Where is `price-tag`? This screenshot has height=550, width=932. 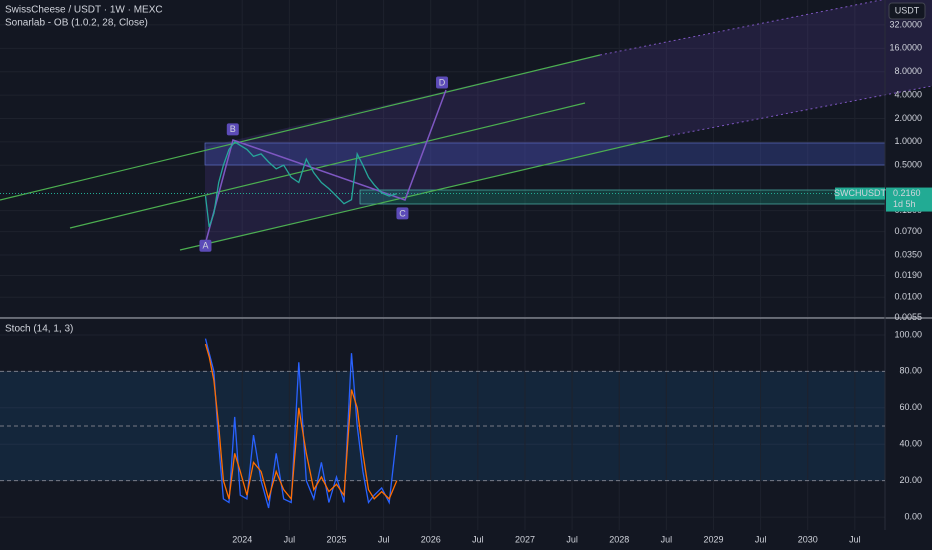
price-tag is located at coordinates (909, 199).